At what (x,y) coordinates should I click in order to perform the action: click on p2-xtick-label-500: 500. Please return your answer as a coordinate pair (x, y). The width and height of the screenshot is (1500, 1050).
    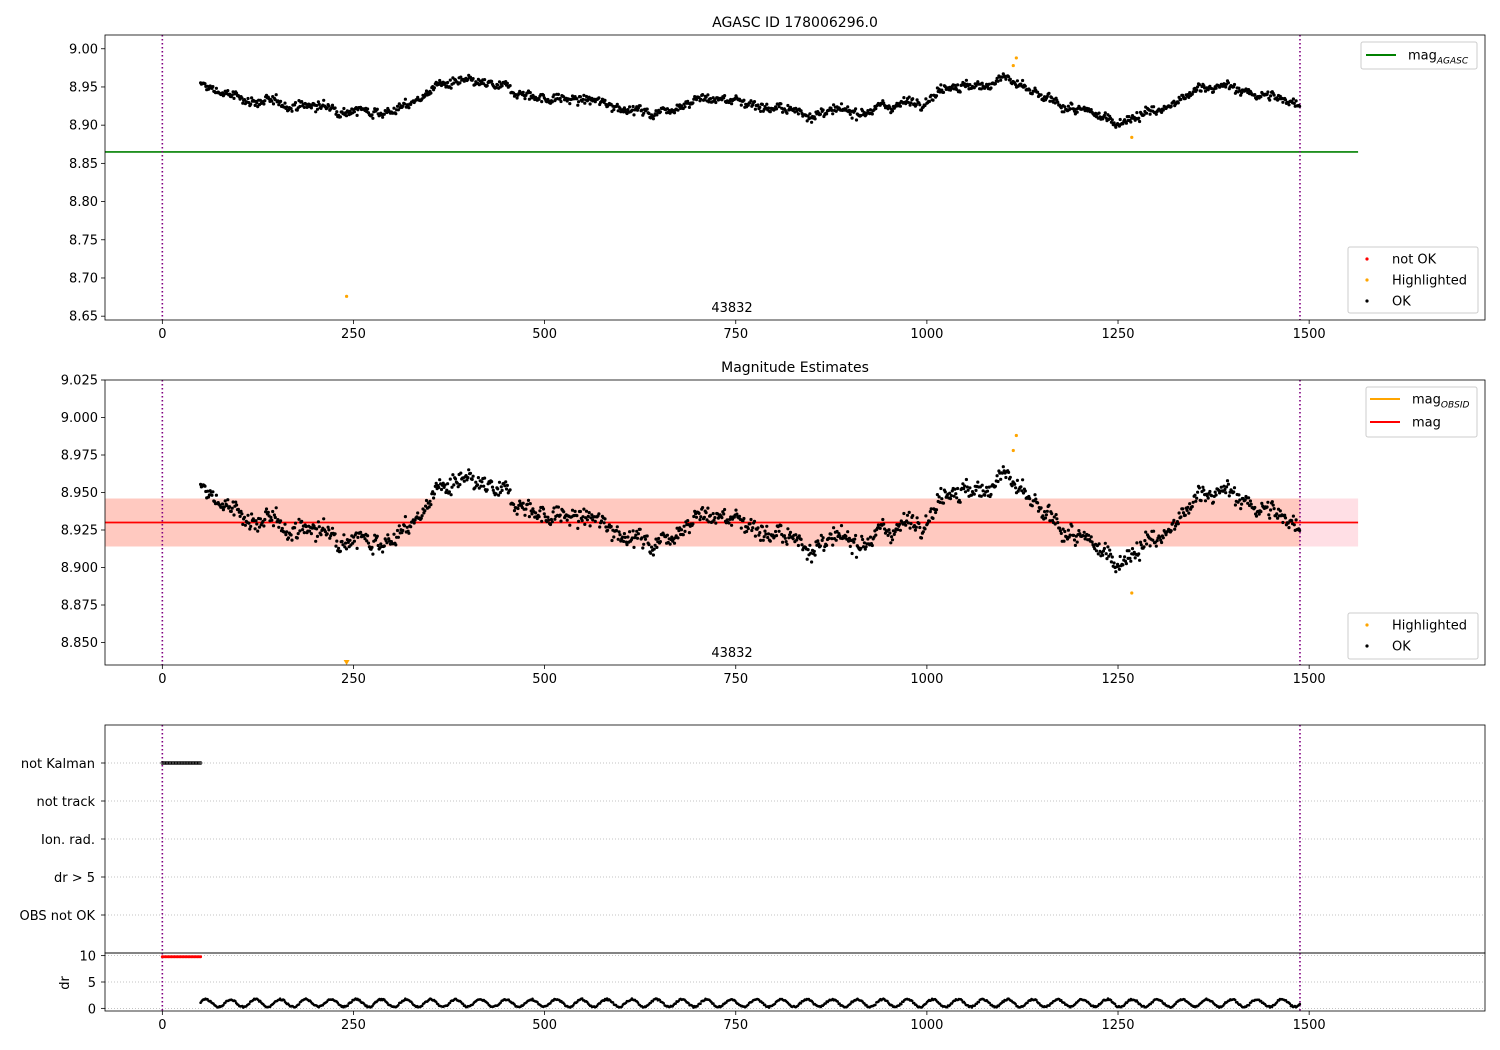
    Looking at the image, I should click on (544, 679).